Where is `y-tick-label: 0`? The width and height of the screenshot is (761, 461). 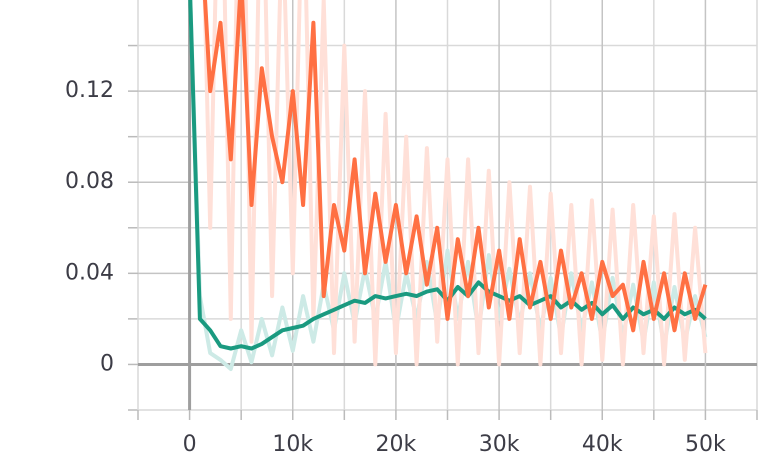 y-tick-label: 0 is located at coordinates (107, 363).